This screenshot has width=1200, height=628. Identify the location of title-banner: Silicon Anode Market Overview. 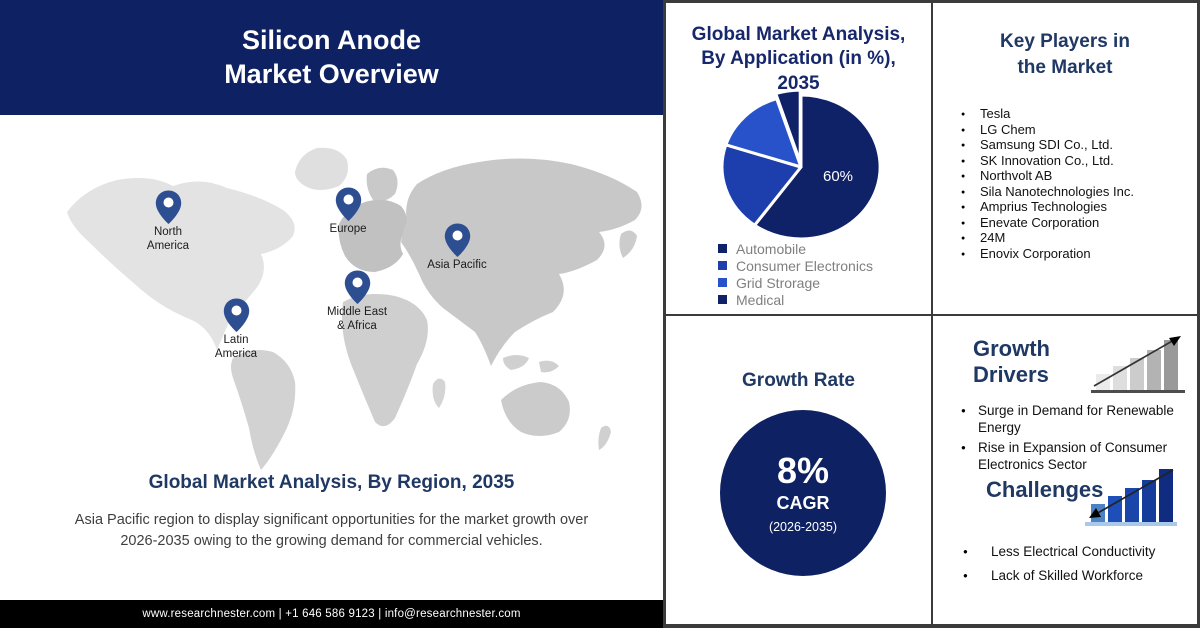
(331, 57).